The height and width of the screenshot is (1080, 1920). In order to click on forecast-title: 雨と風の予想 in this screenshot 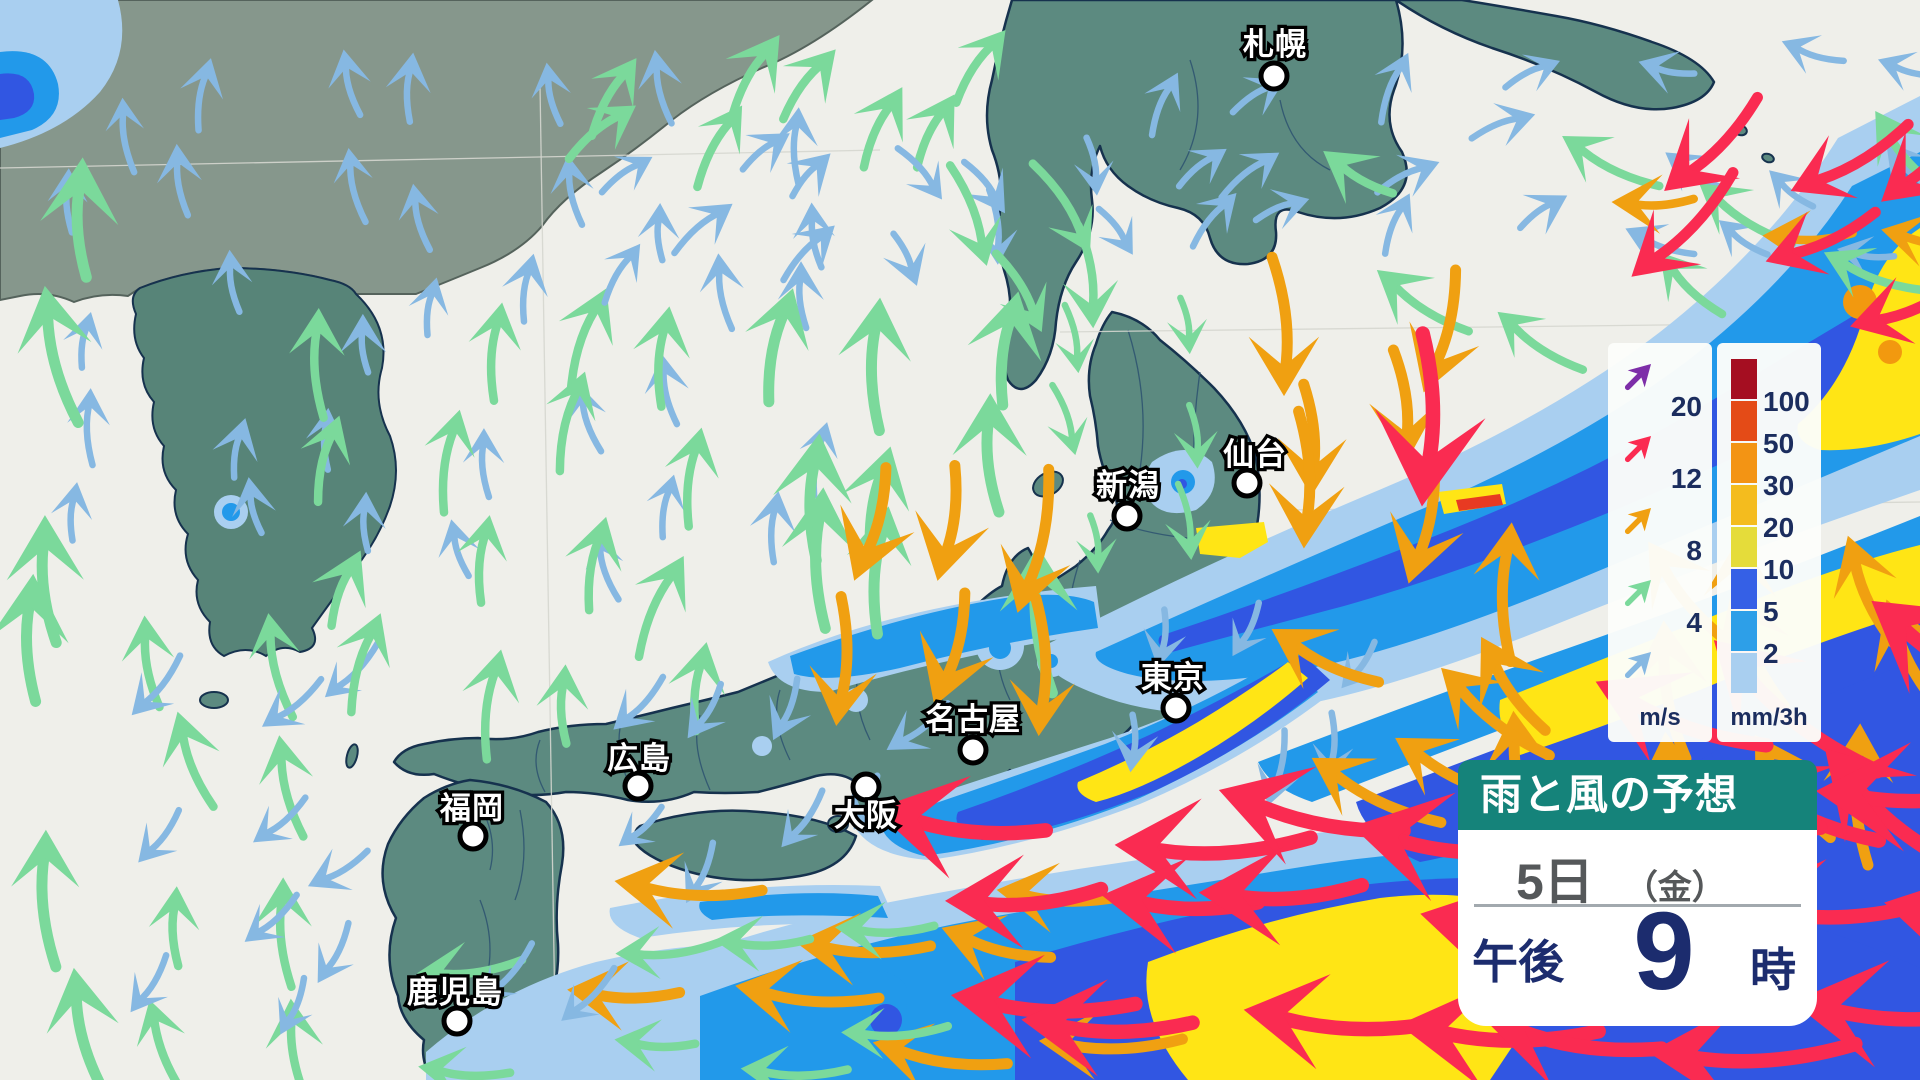, I will do `click(1637, 795)`.